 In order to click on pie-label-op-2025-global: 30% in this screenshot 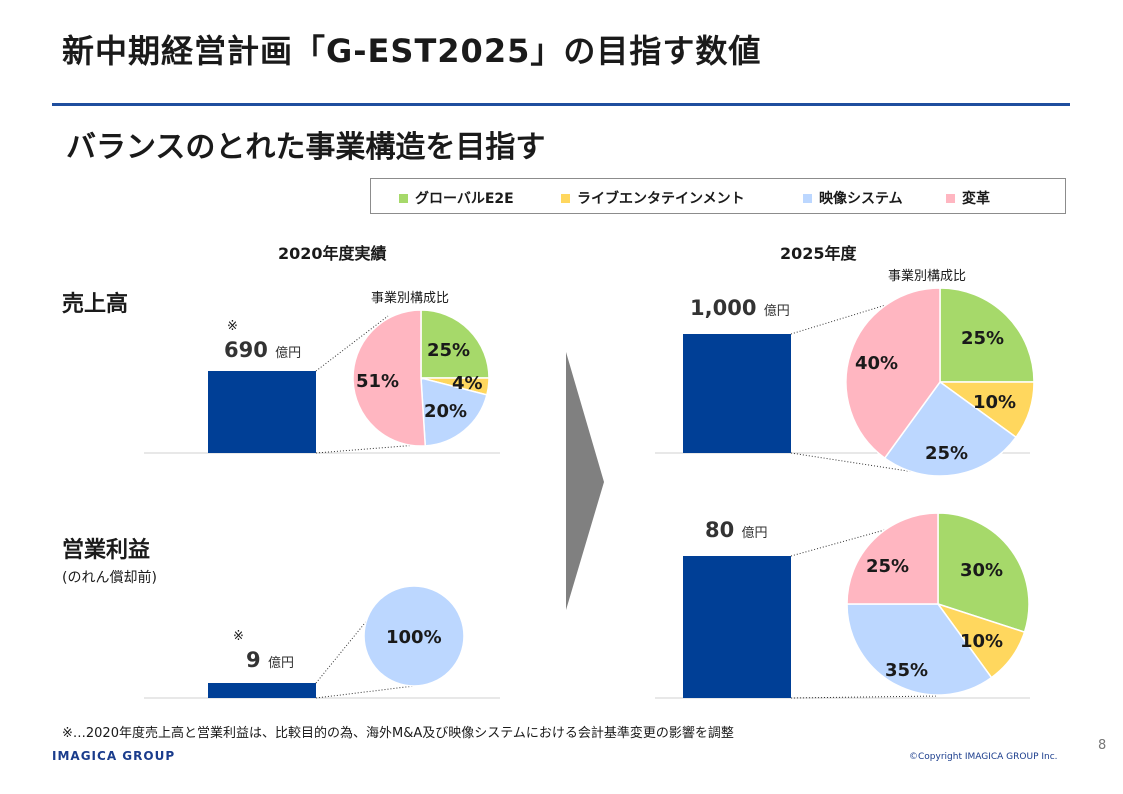, I will do `click(982, 570)`.